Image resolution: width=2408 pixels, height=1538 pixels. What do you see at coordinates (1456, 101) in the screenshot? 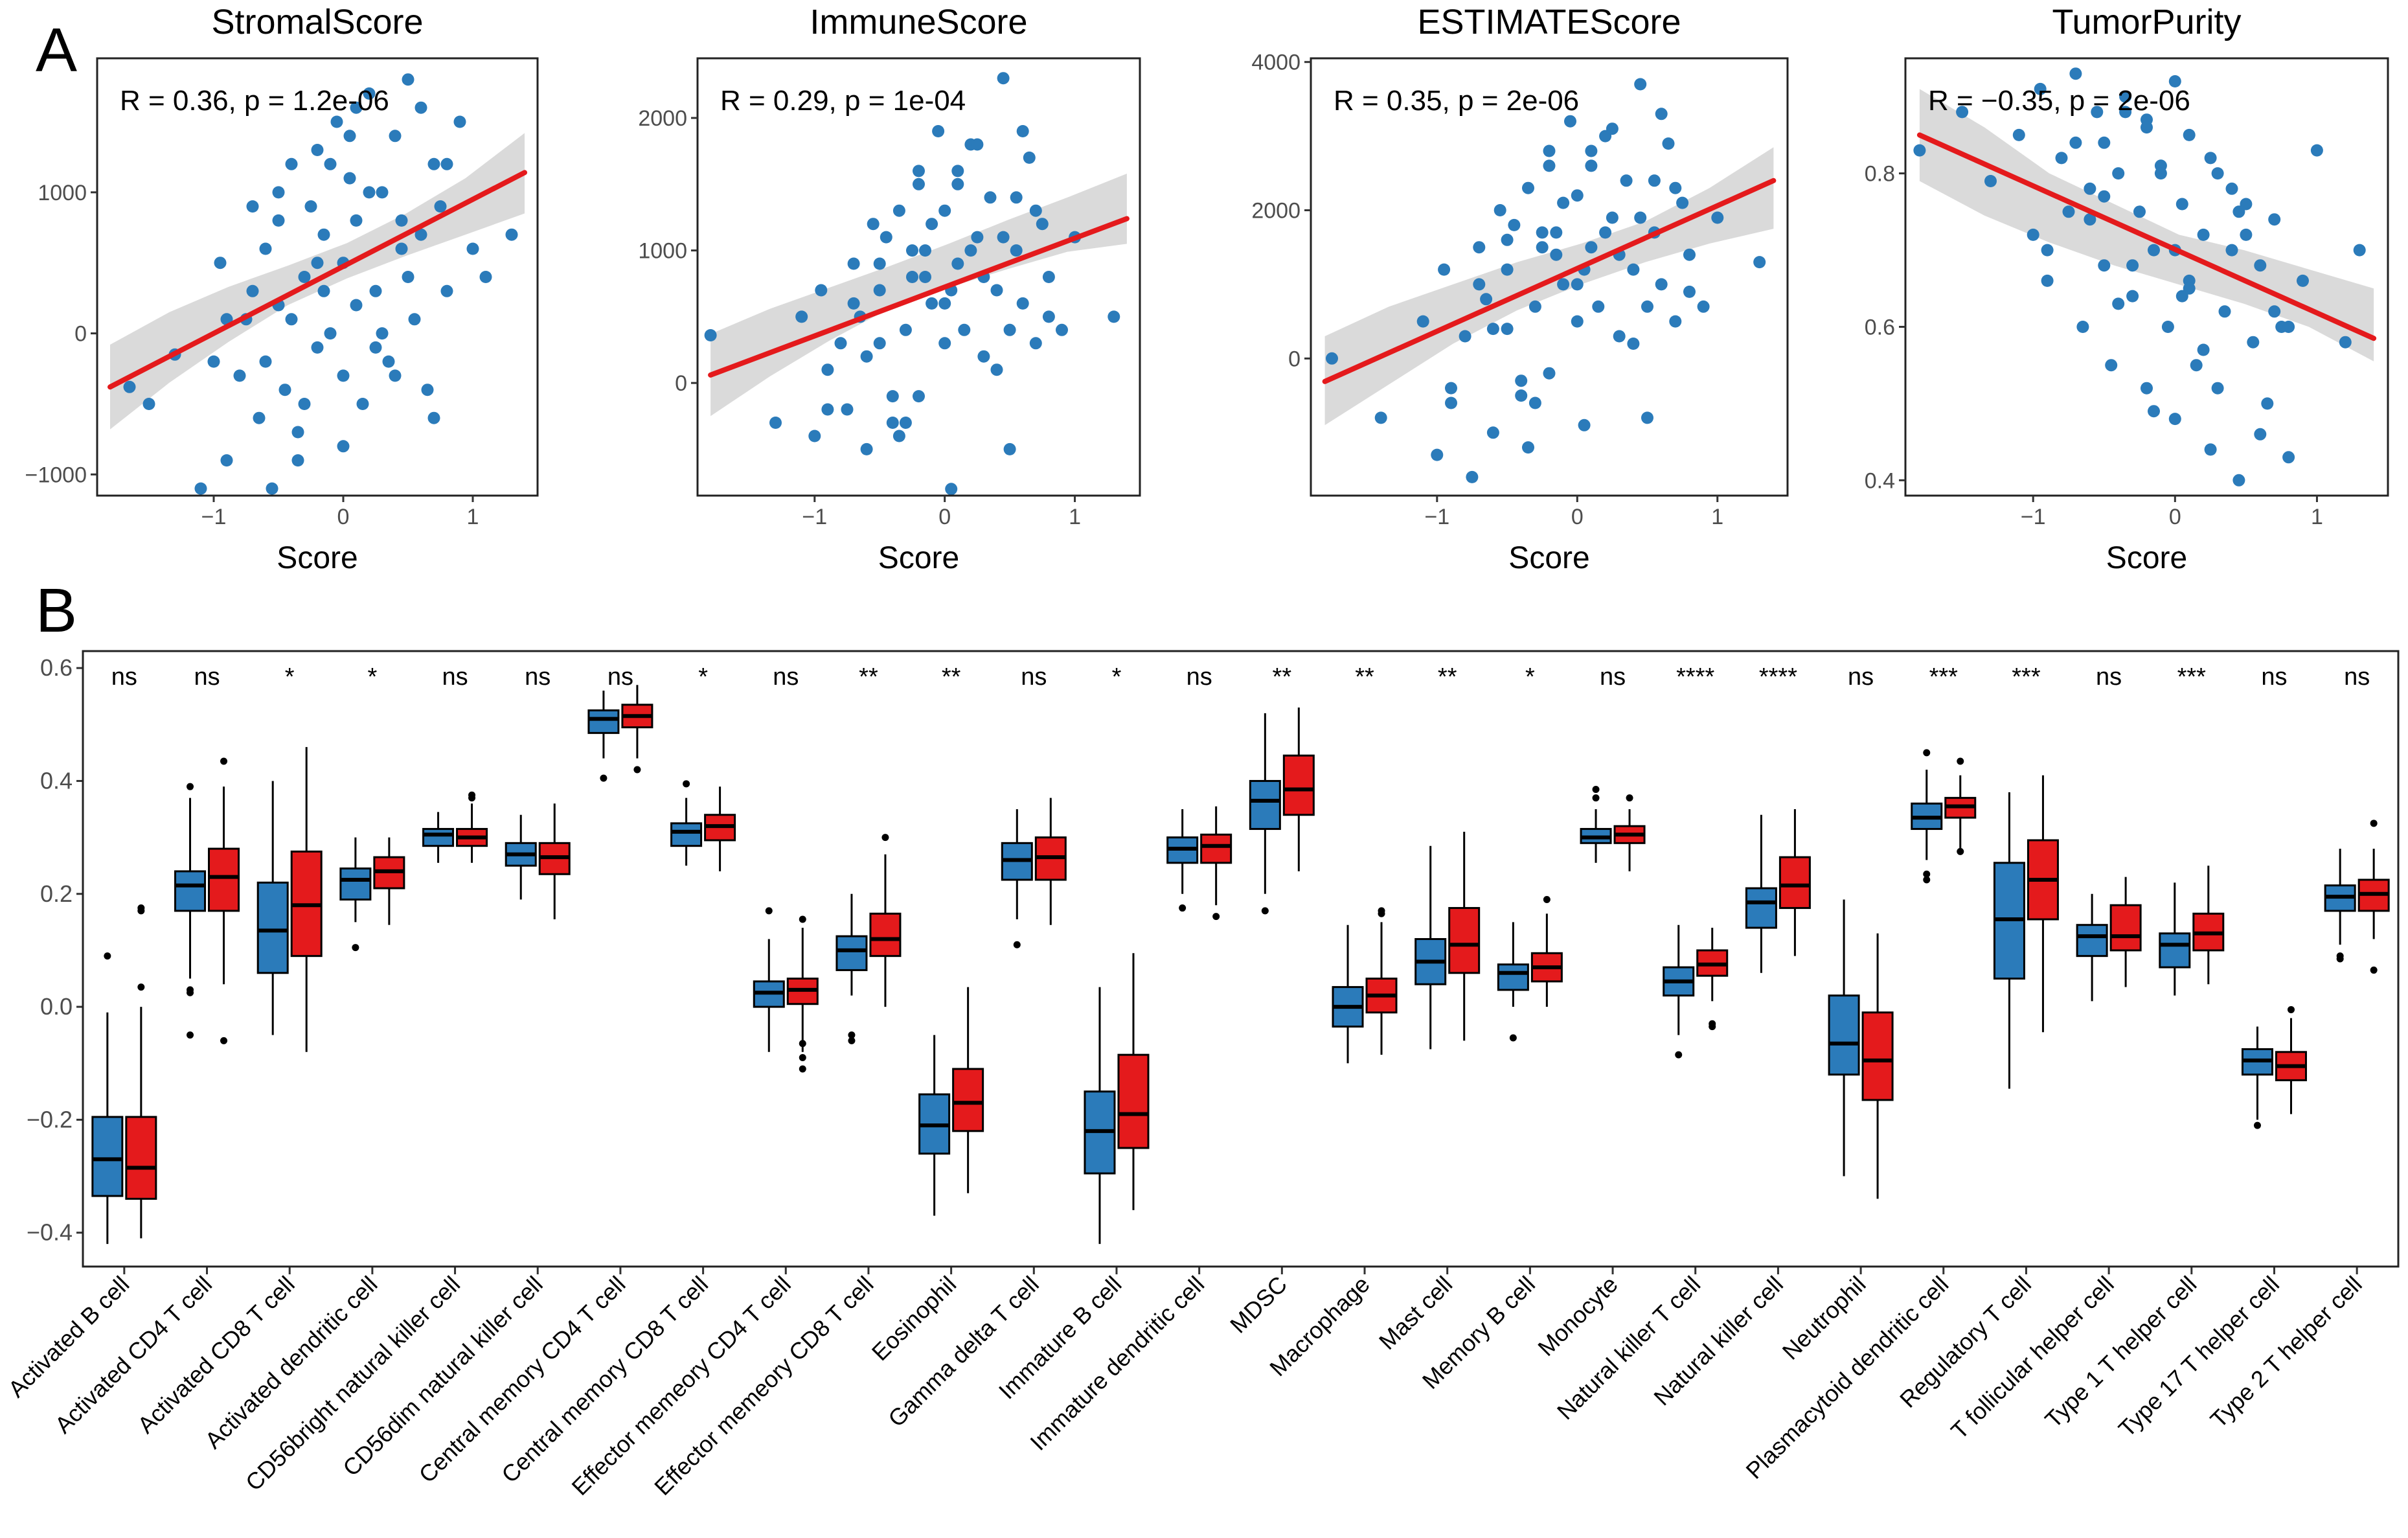
I see `correlation-stat-label: R = 0.35, p = 2e-06` at bounding box center [1456, 101].